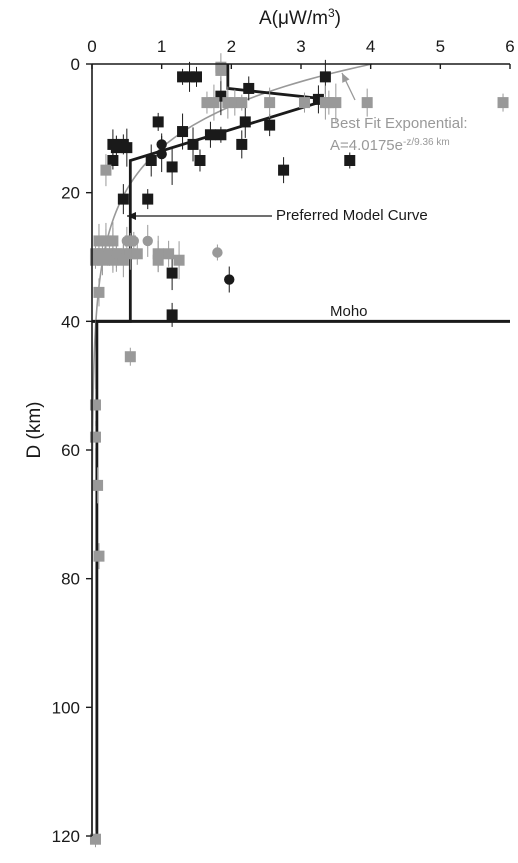  Describe the element at coordinates (91, 46) in the screenshot. I see `x-tick-label: 0` at that location.